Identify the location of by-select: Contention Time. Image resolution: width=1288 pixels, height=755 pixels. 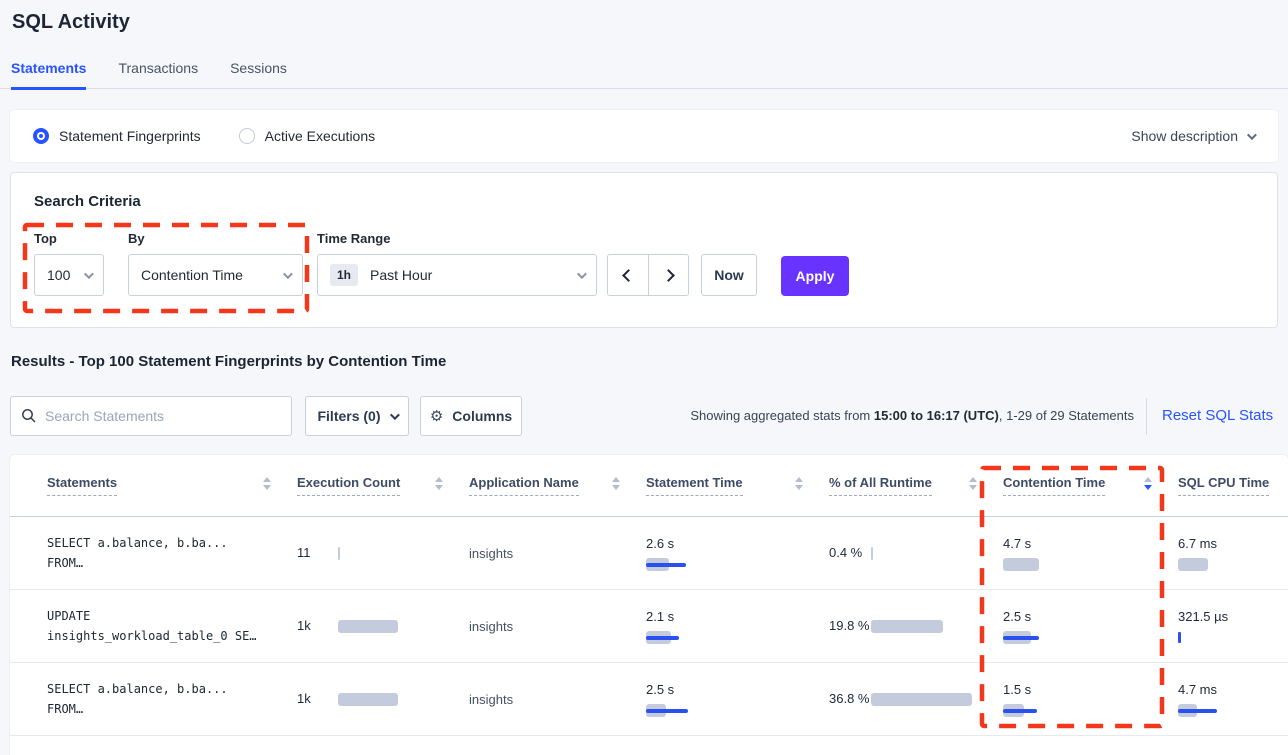
(215, 275).